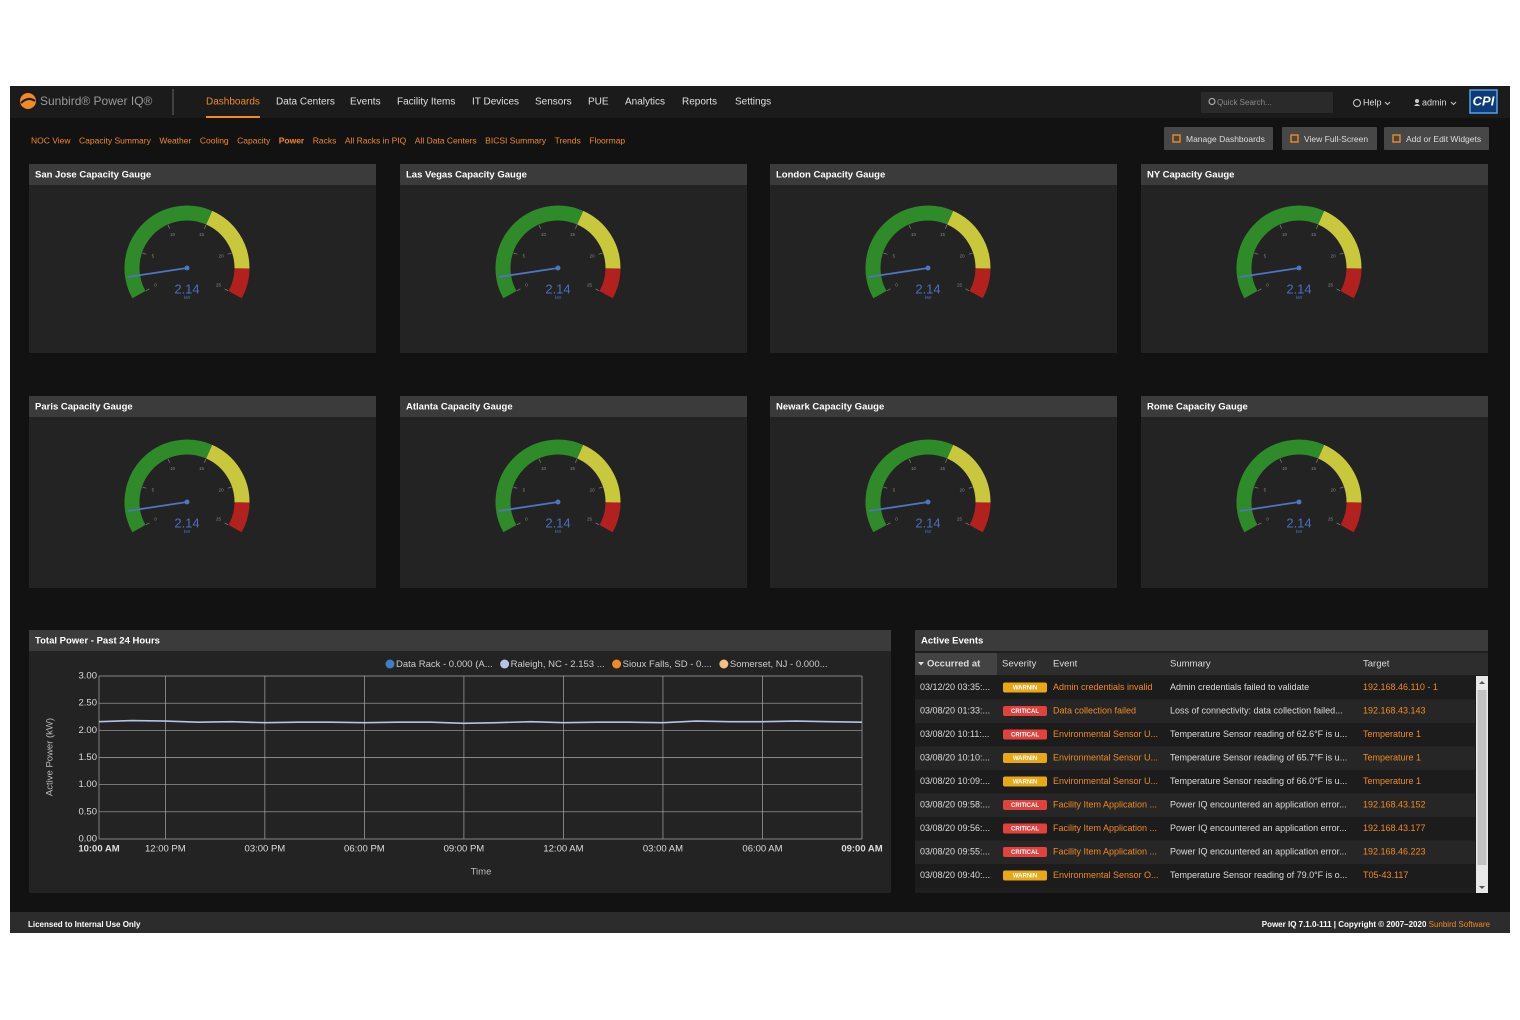  I want to click on logo-text: Sunbird® Power IQ®, so click(96, 101).